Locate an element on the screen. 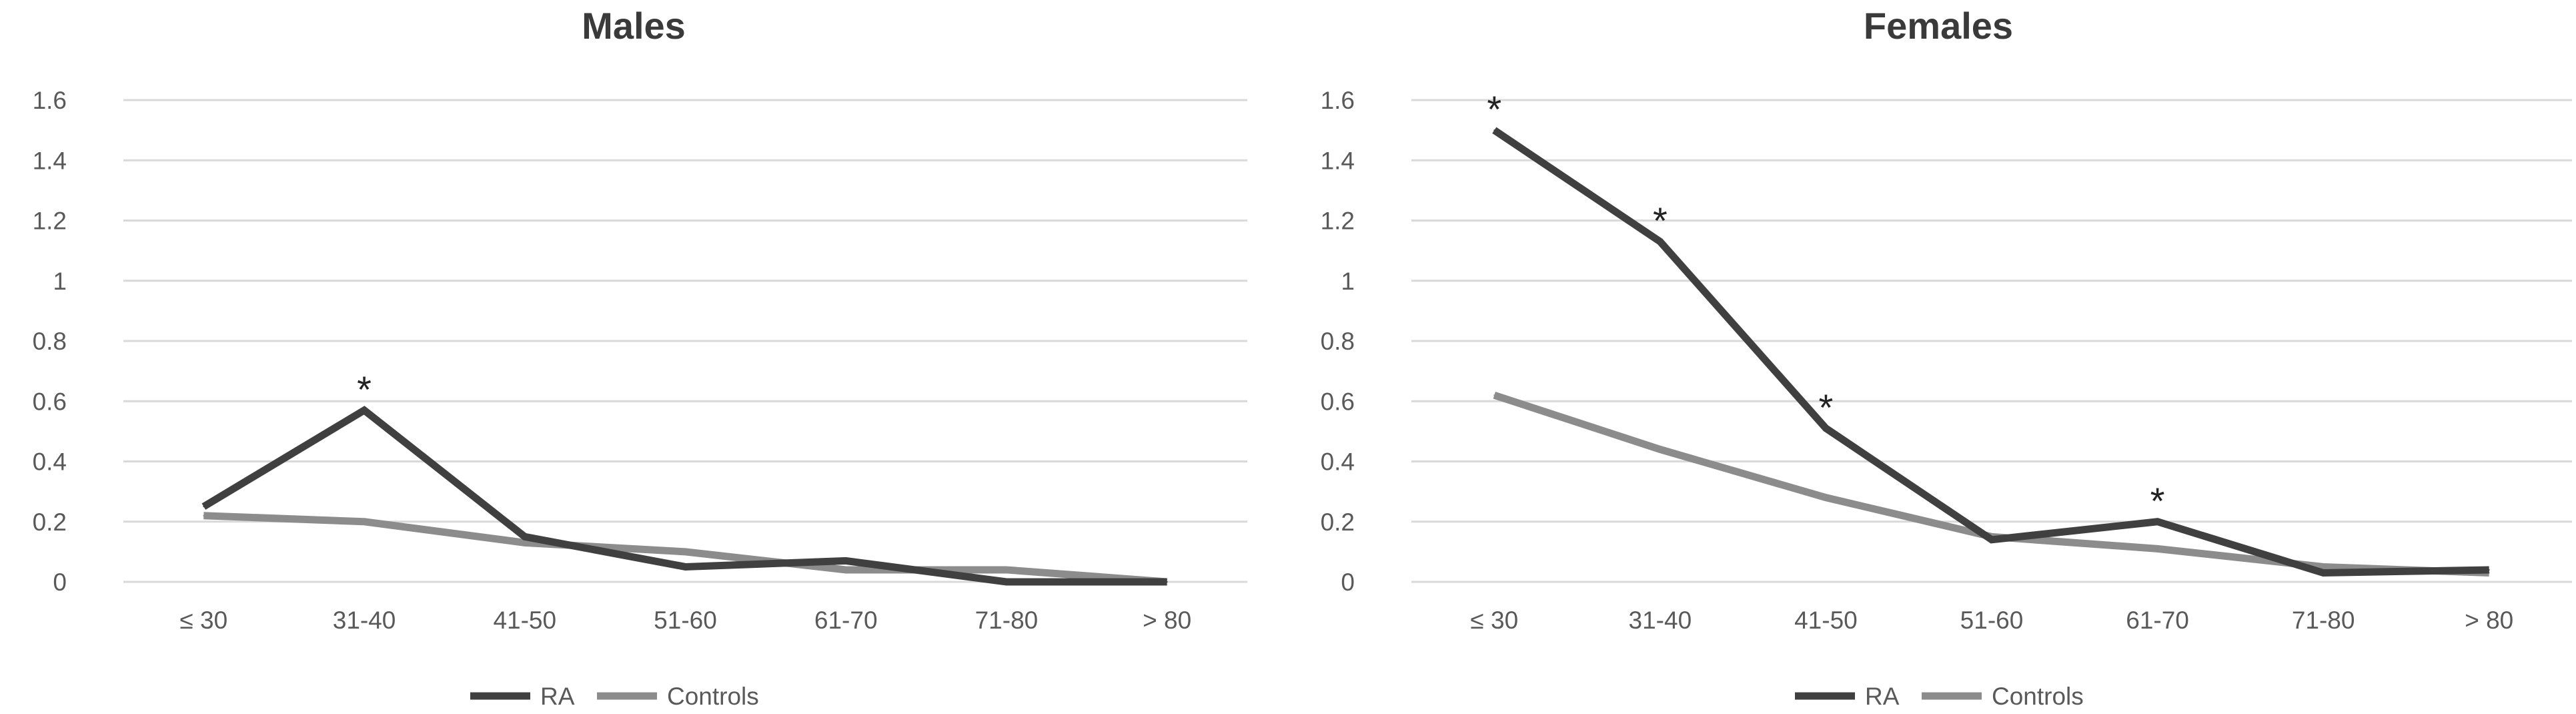 This screenshot has height=714, width=2576. series-line-ra is located at coordinates (684, 496).